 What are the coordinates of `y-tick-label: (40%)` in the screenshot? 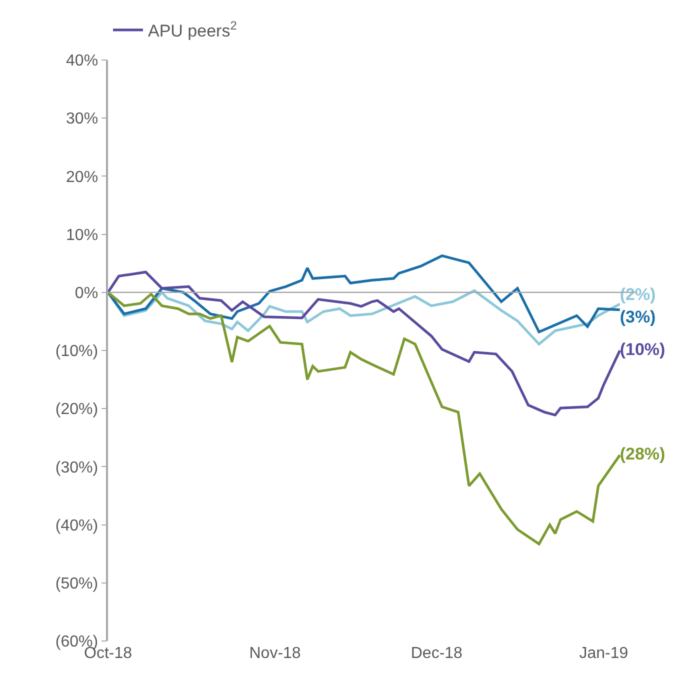 It's located at (76, 525).